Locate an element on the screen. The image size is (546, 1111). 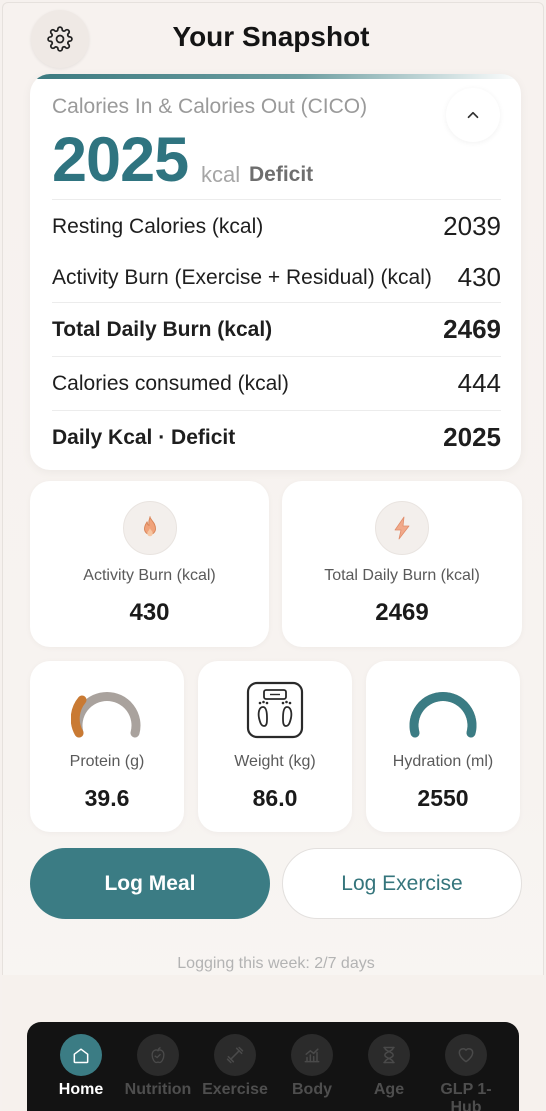
nav-item-home: Home is located at coordinates (81, 1066).